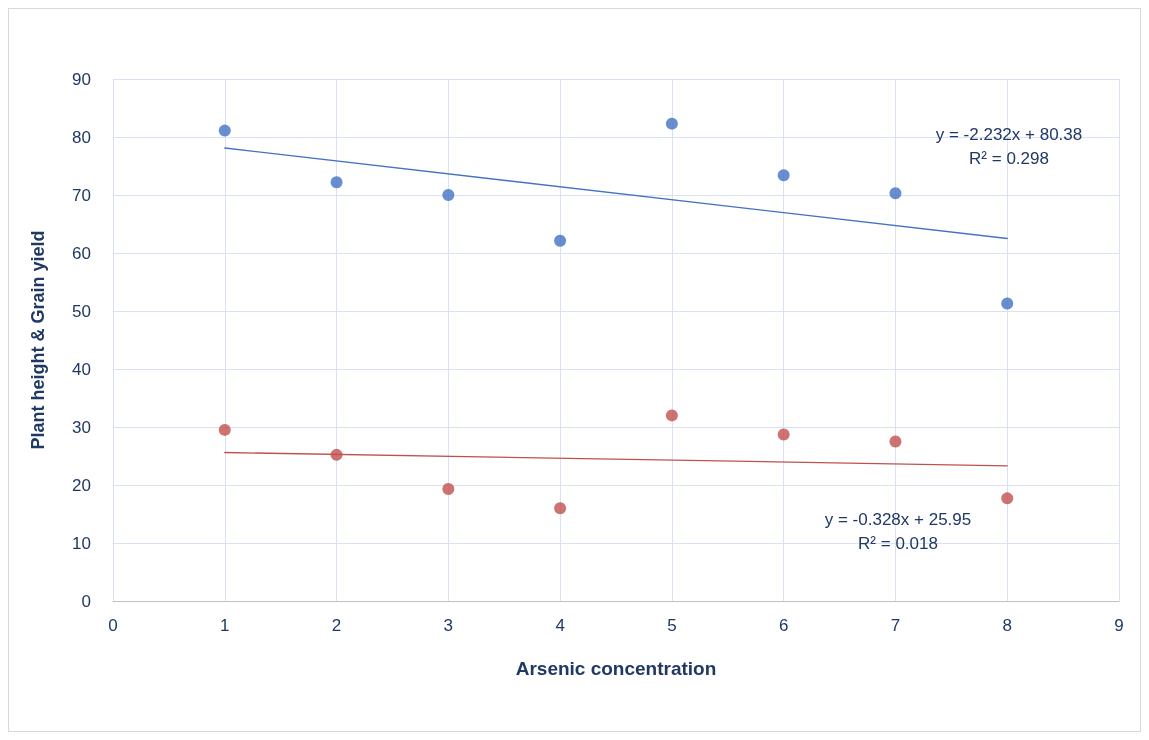 This screenshot has height=740, width=1149. Describe the element at coordinates (1009, 146) in the screenshot. I see `annotation: y = -2.232x + 80.38 R² = 0.298` at that location.